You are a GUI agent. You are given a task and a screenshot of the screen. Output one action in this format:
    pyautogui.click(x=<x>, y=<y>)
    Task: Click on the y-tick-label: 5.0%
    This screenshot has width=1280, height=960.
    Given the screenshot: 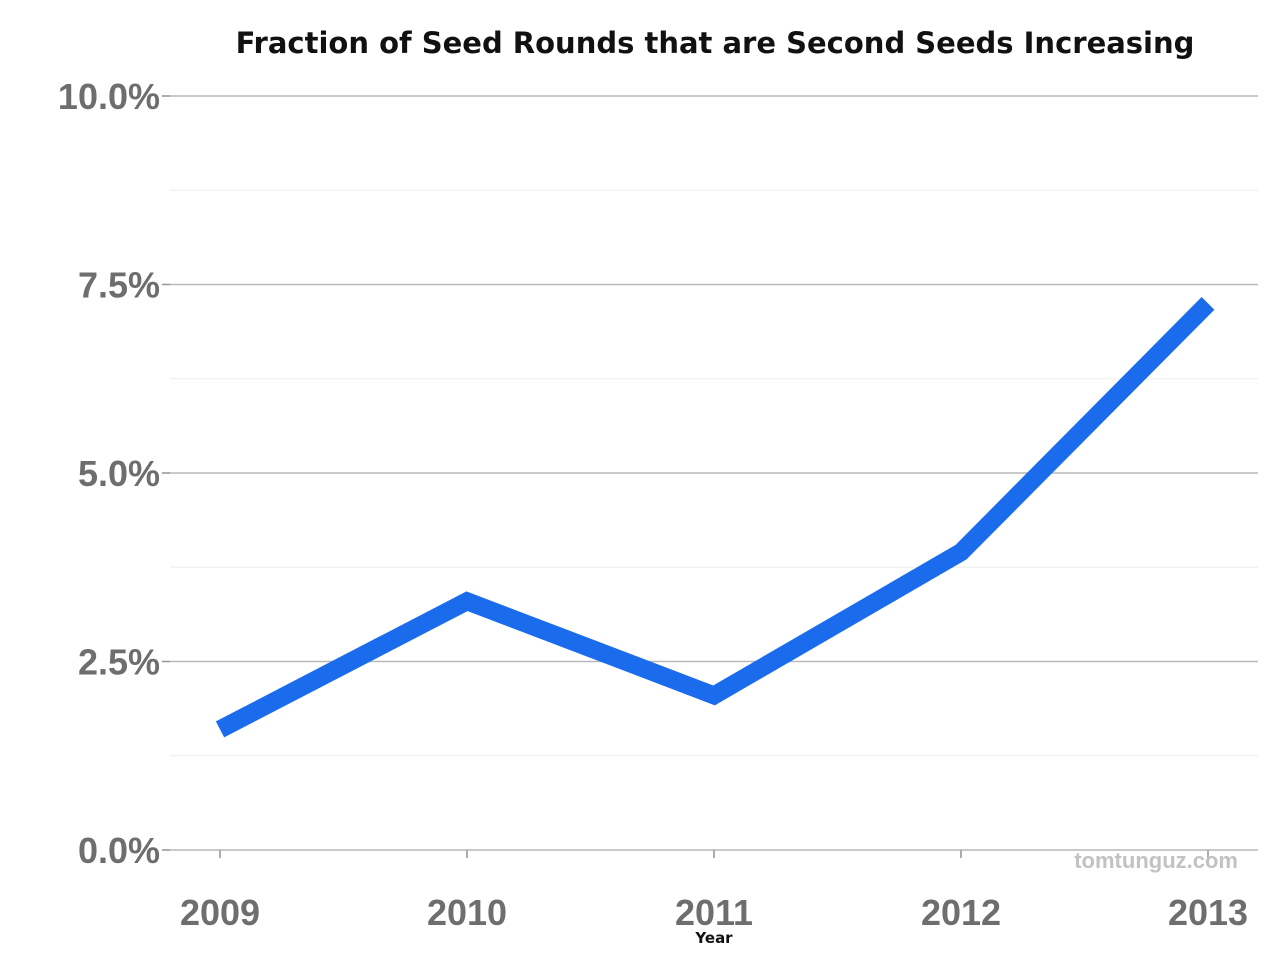 What is the action you would take?
    pyautogui.click(x=119, y=473)
    